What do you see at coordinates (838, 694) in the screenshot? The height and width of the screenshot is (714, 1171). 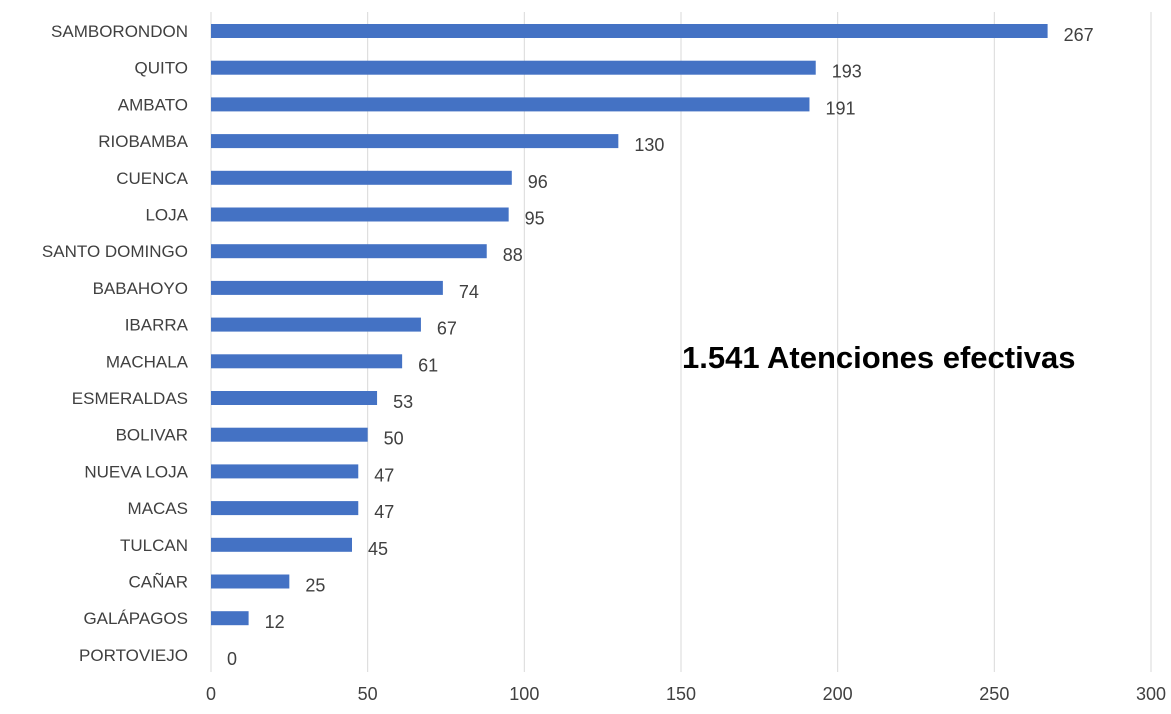 I see `x-tick-label: 200` at bounding box center [838, 694].